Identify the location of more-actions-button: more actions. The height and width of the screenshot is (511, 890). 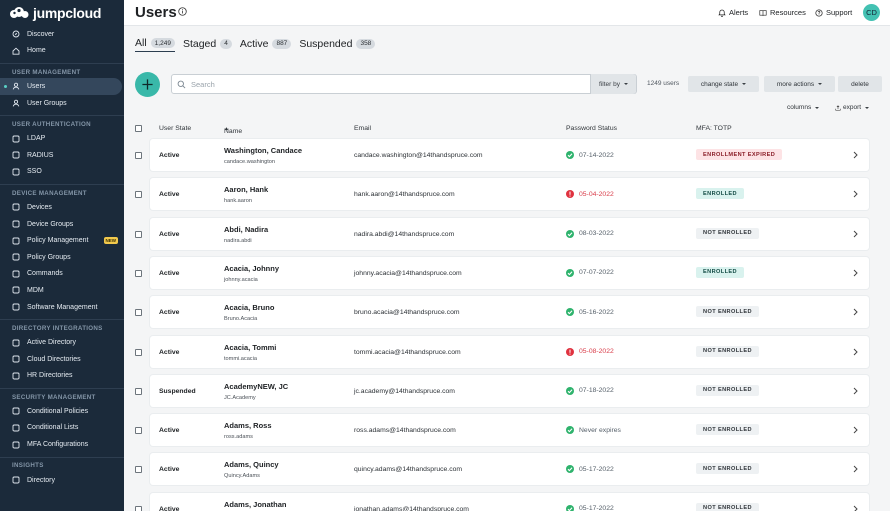
(799, 84).